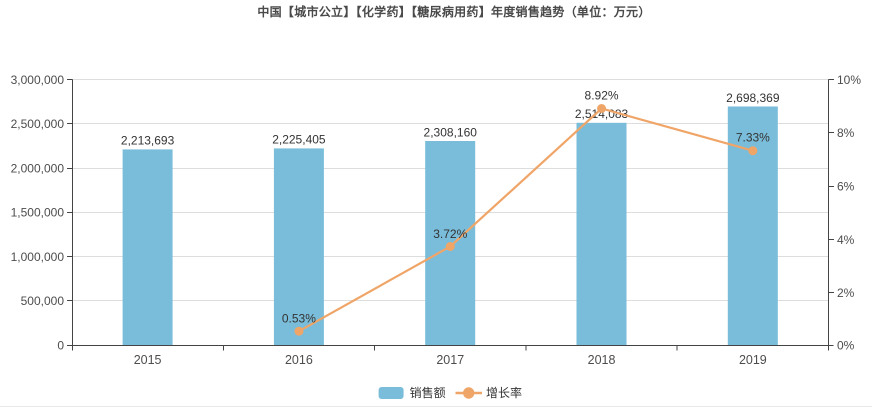  I want to click on svg-text: 4%, so click(846, 240).